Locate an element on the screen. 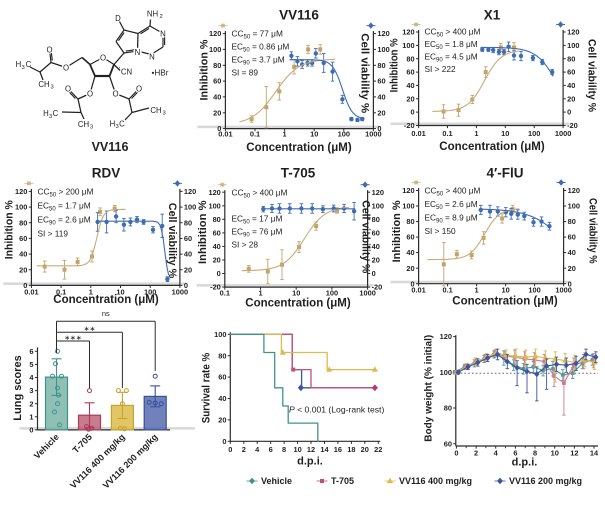  svg-text: SI = 89 is located at coordinates (245, 73).